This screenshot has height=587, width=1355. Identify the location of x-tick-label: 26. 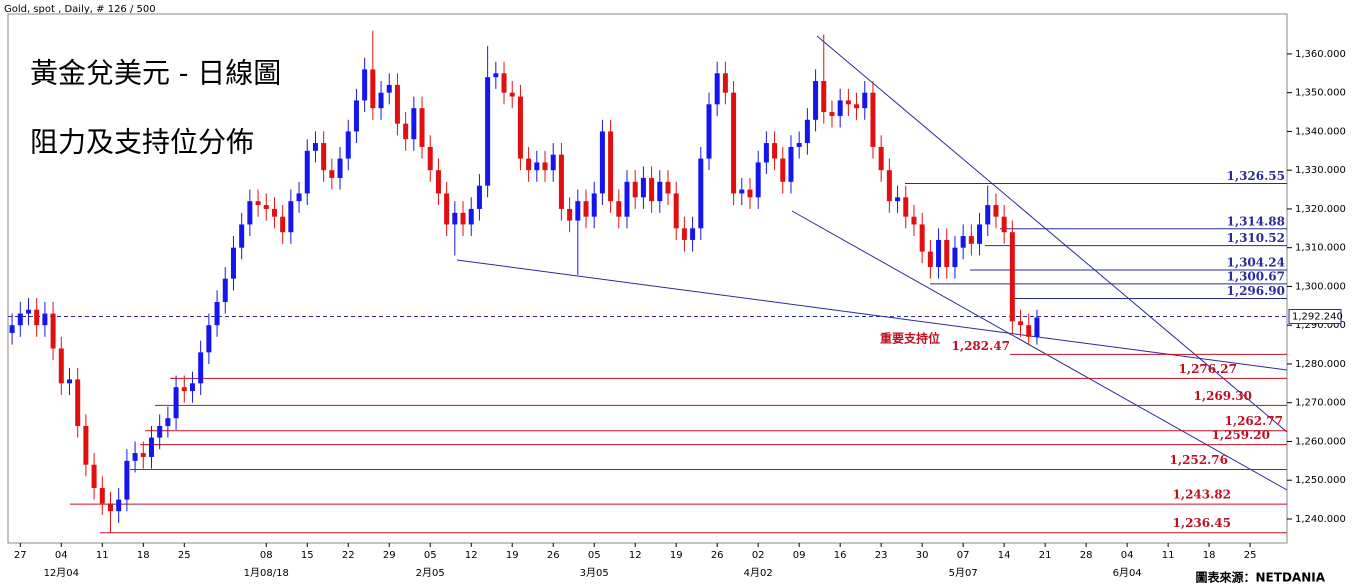
(553, 555).